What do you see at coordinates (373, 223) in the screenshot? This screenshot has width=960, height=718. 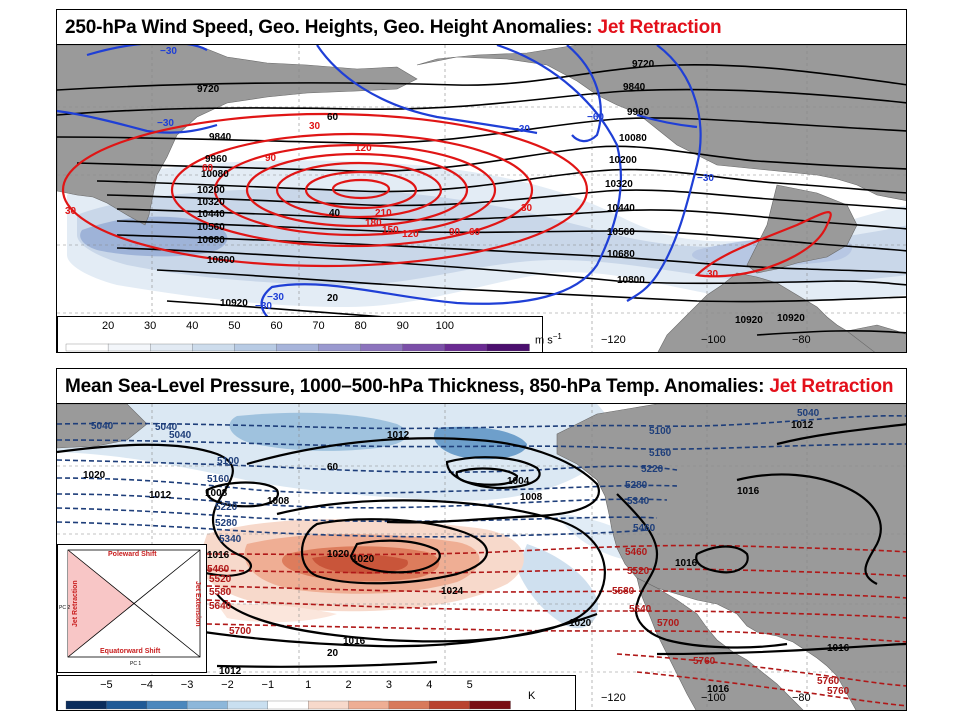 I see `pos-anomaly-label: 180` at bounding box center [373, 223].